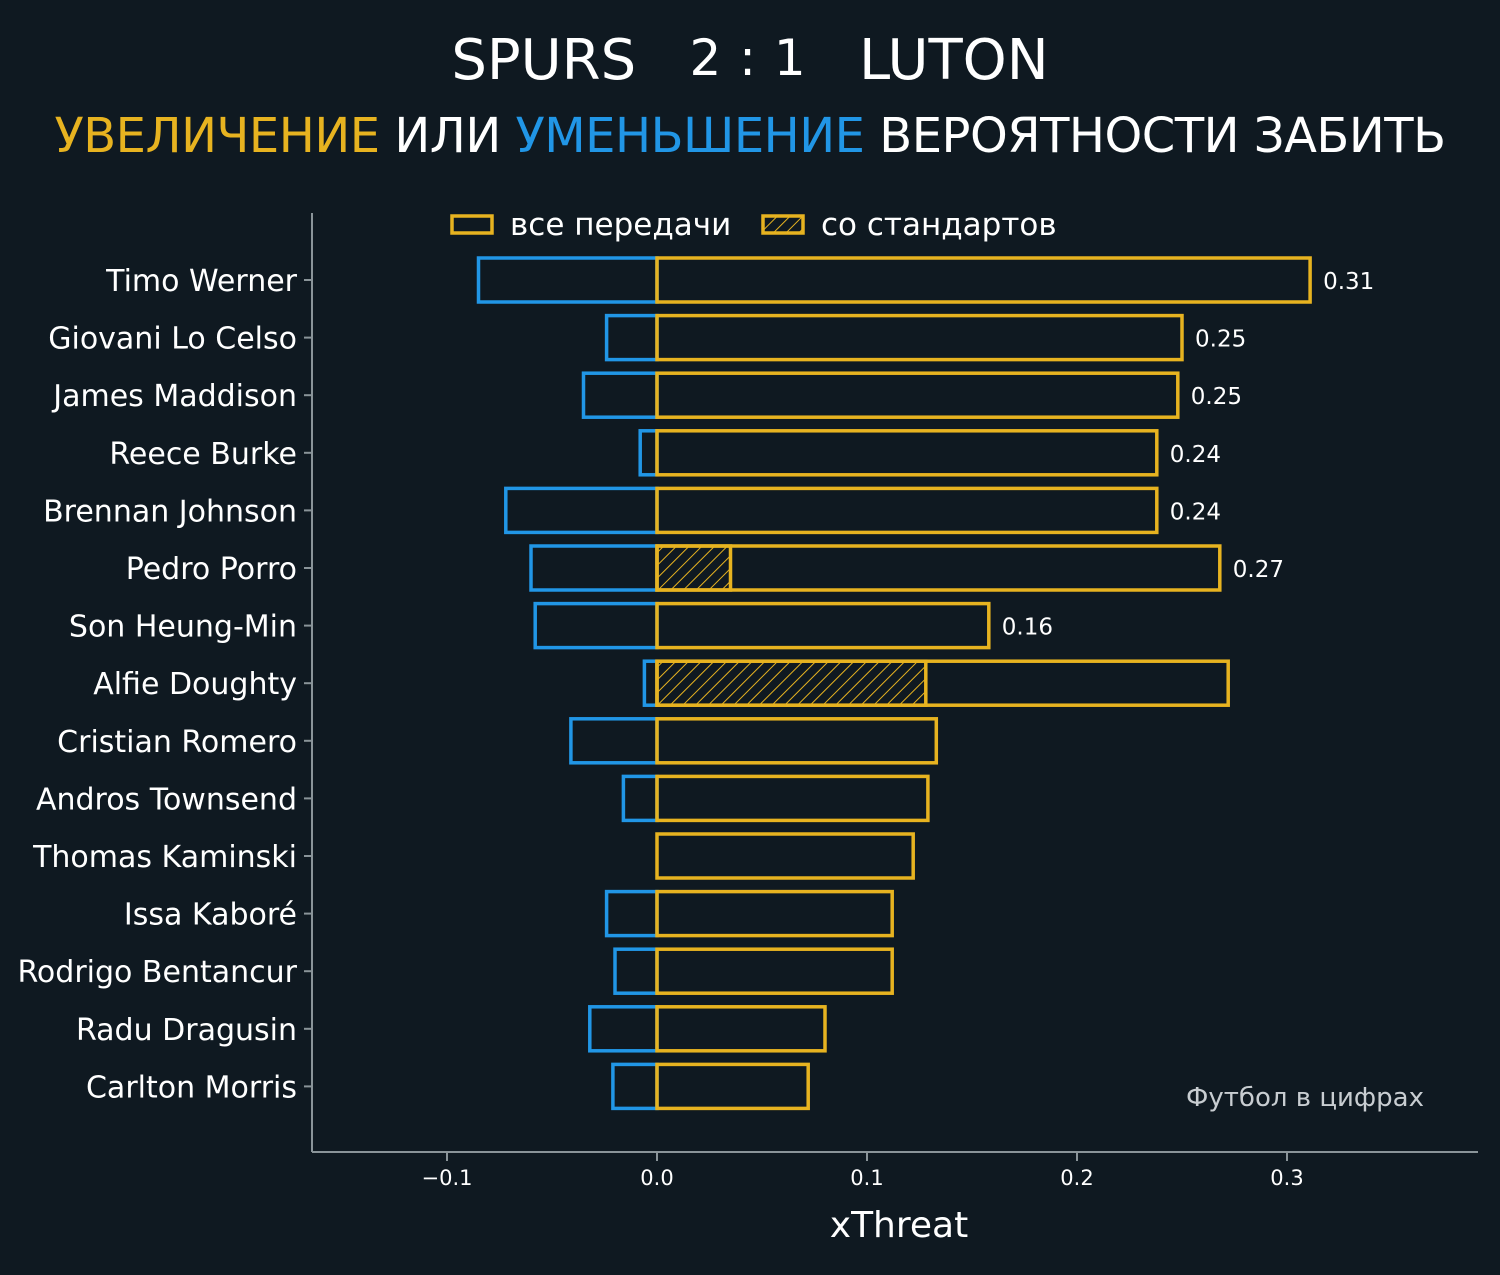 The image size is (1500, 1275). What do you see at coordinates (170, 511) in the screenshot?
I see `y-tick-label: Brennan Johnson` at bounding box center [170, 511].